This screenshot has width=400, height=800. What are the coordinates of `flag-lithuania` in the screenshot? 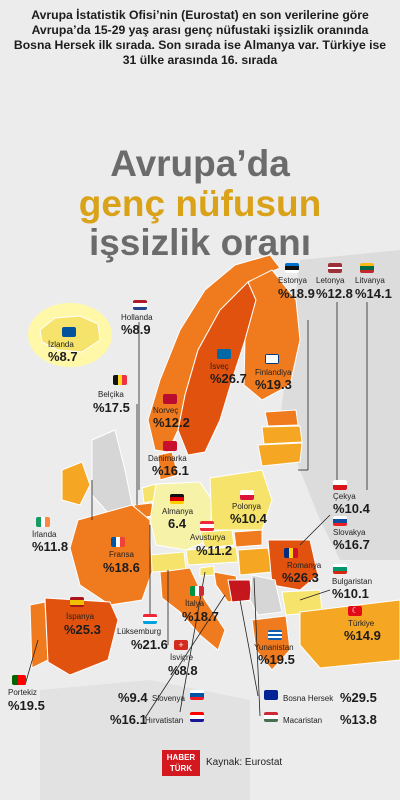 It's located at (367, 268).